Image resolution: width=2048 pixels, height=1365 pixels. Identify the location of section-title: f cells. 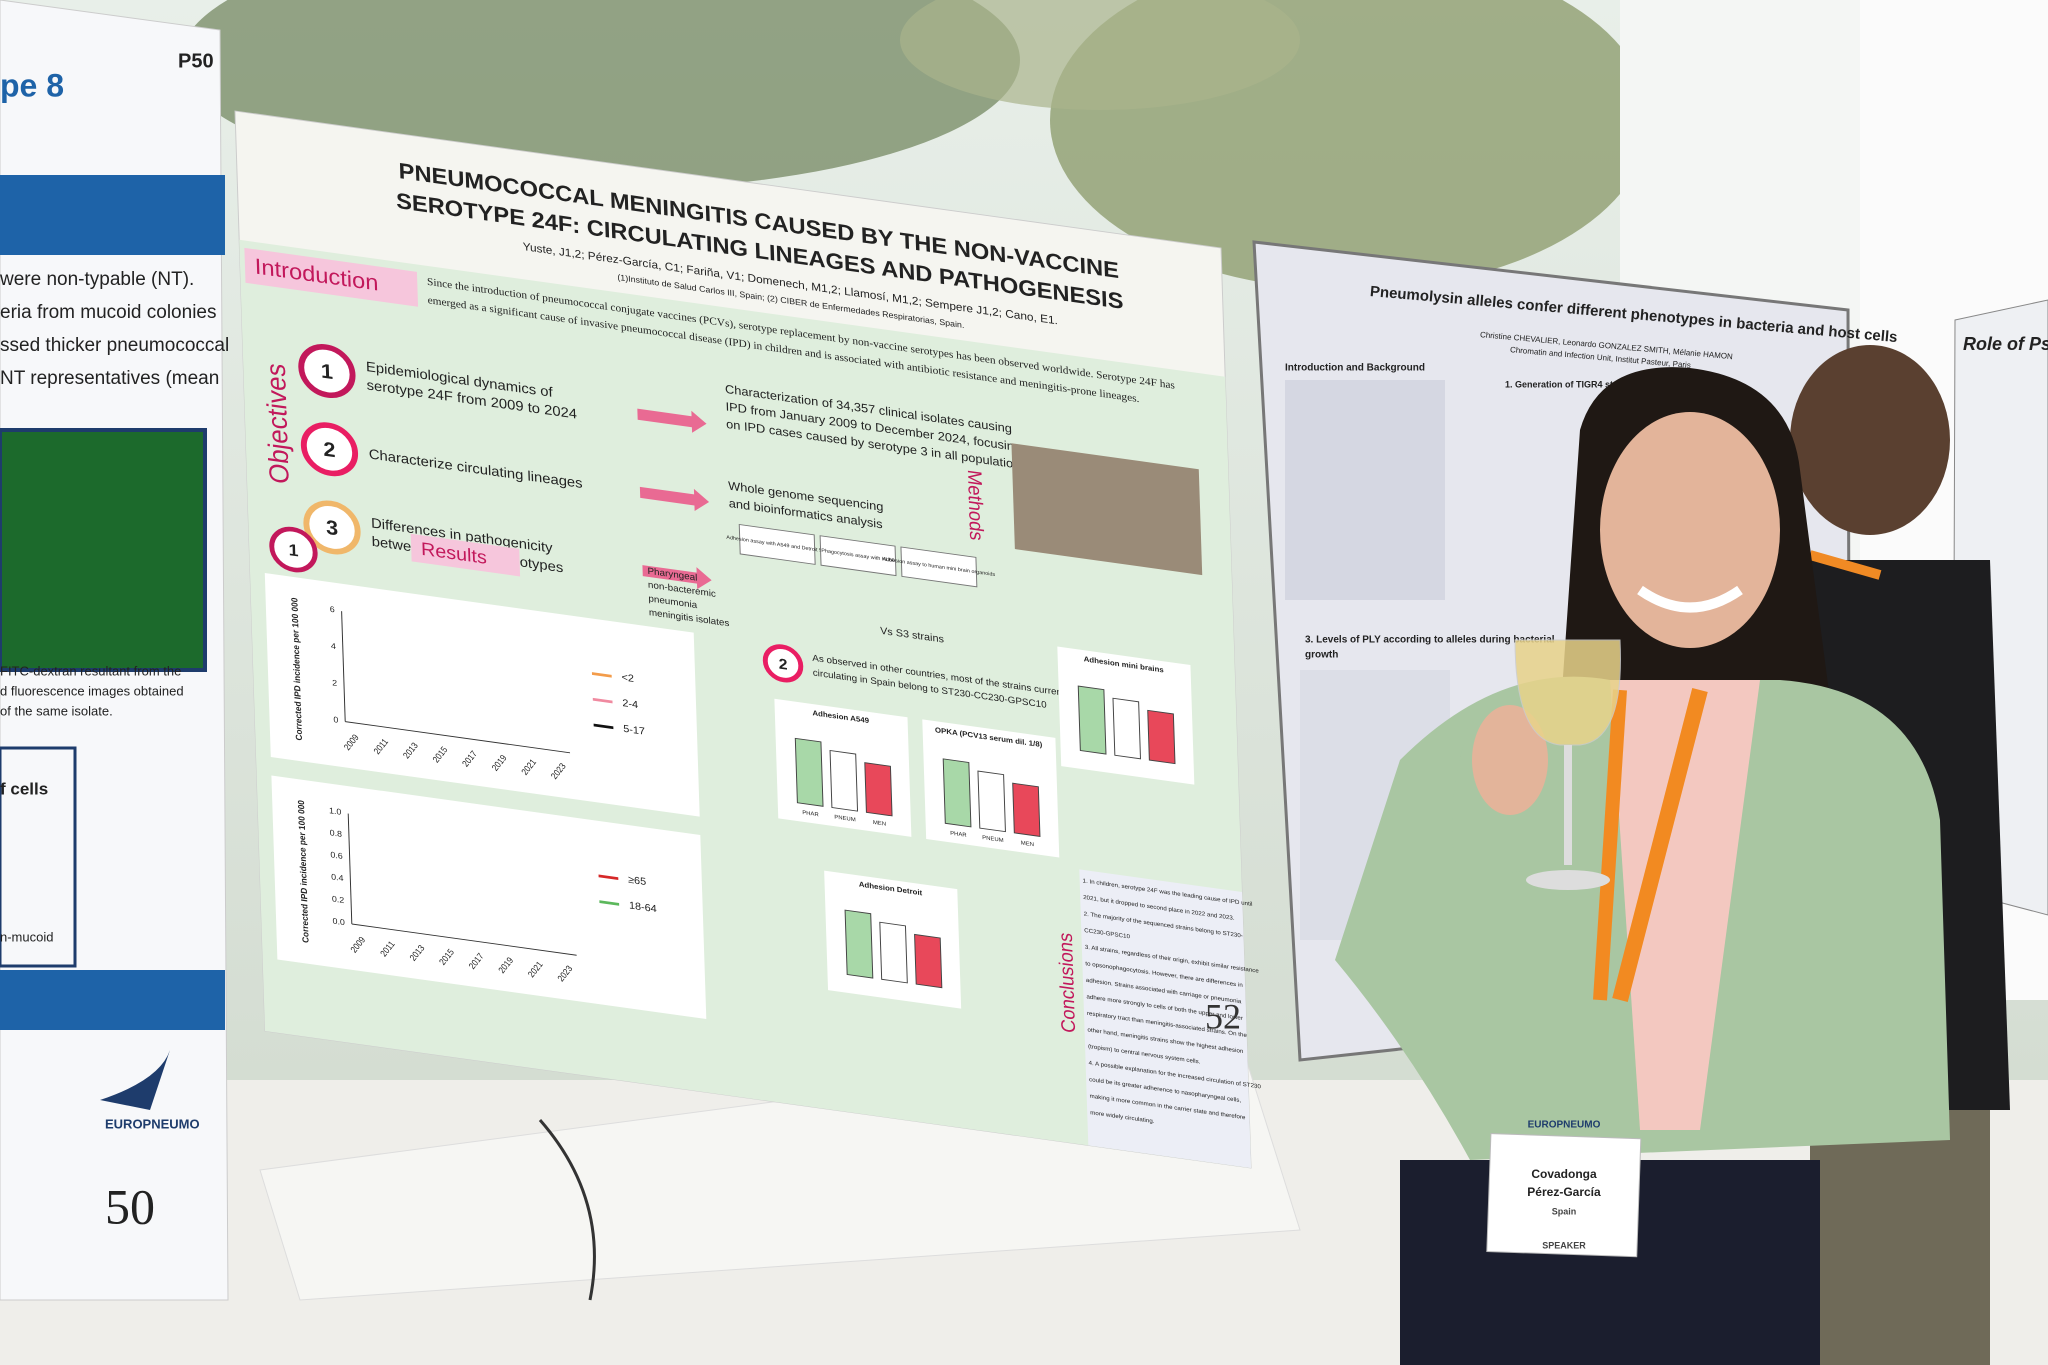
(24, 788).